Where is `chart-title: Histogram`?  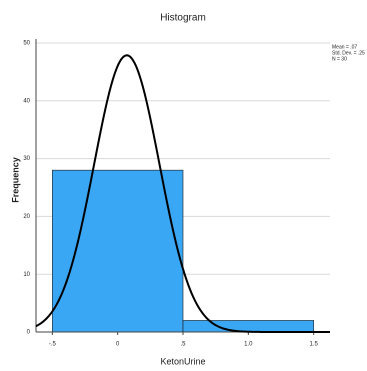
chart-title: Histogram is located at coordinates (183, 18).